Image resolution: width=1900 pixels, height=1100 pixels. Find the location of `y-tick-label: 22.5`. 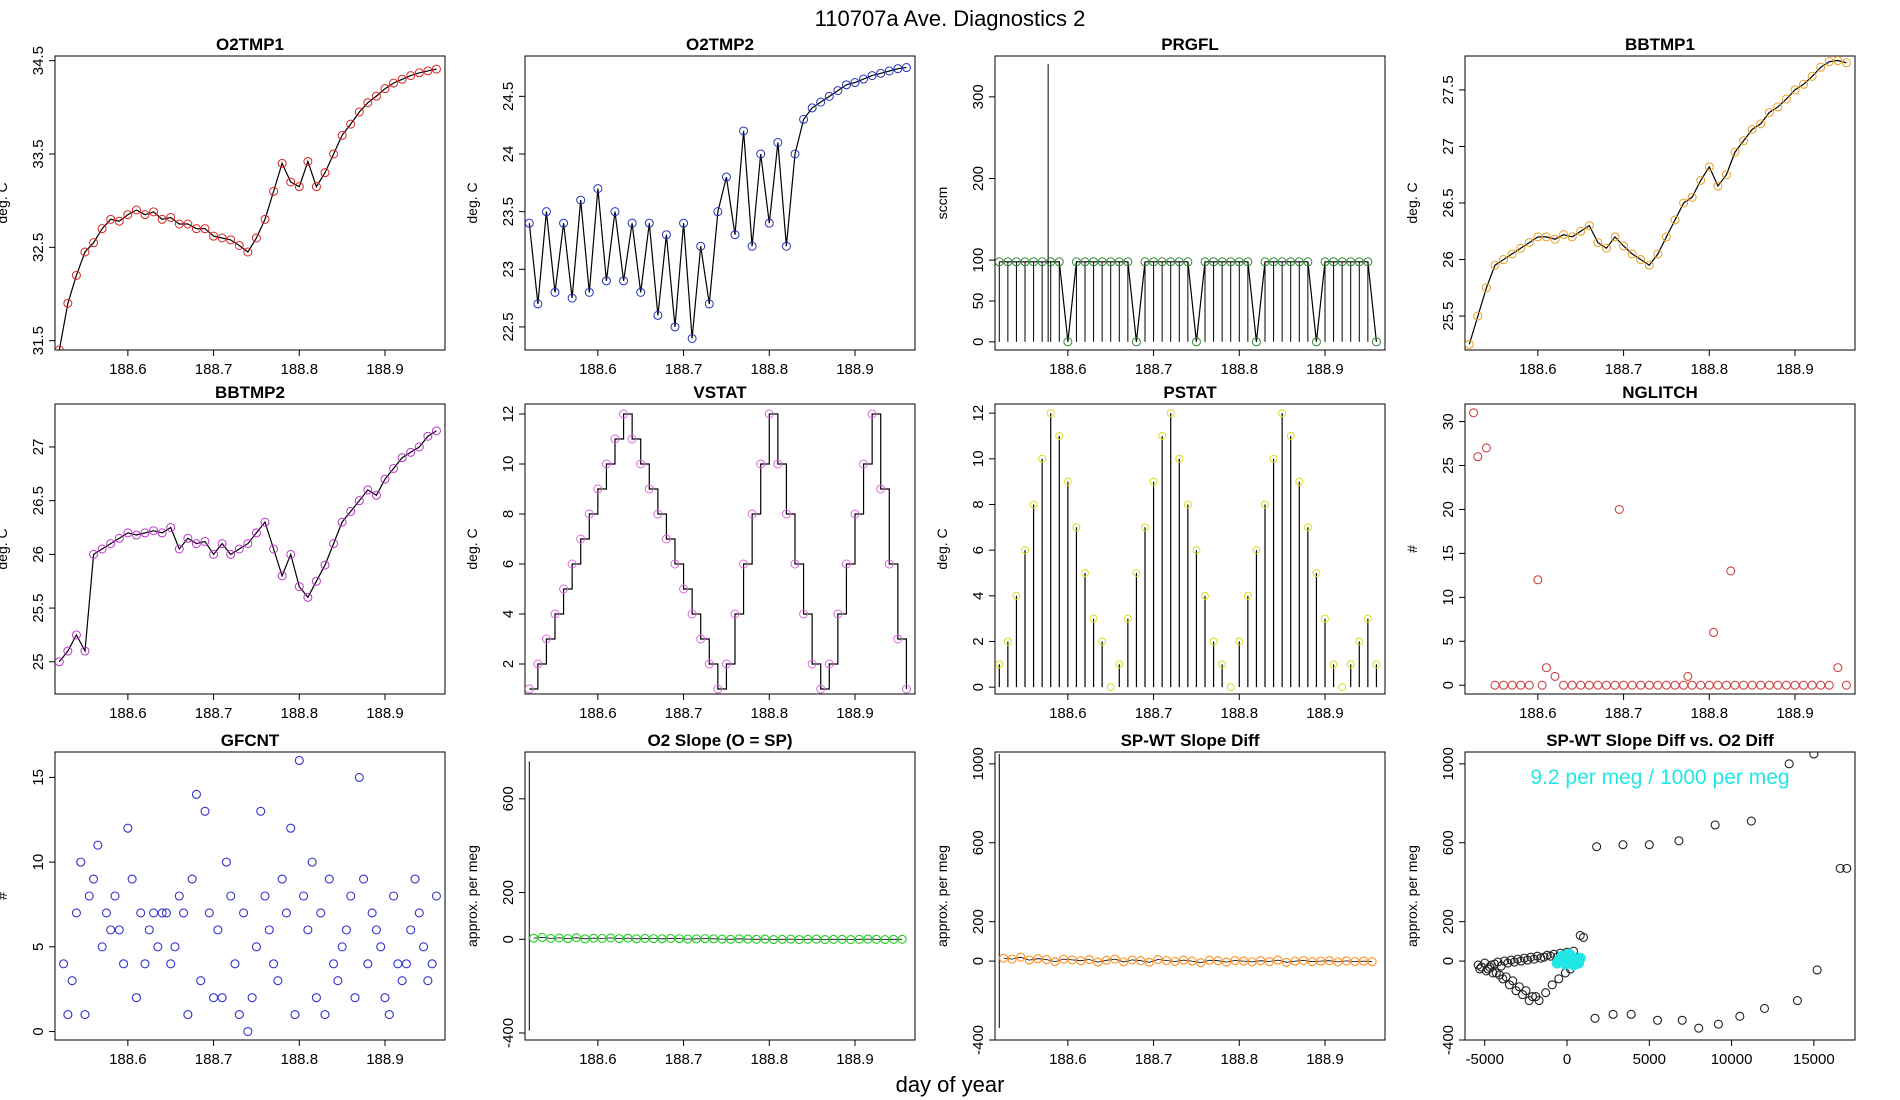

y-tick-label: 22.5 is located at coordinates (508, 326).